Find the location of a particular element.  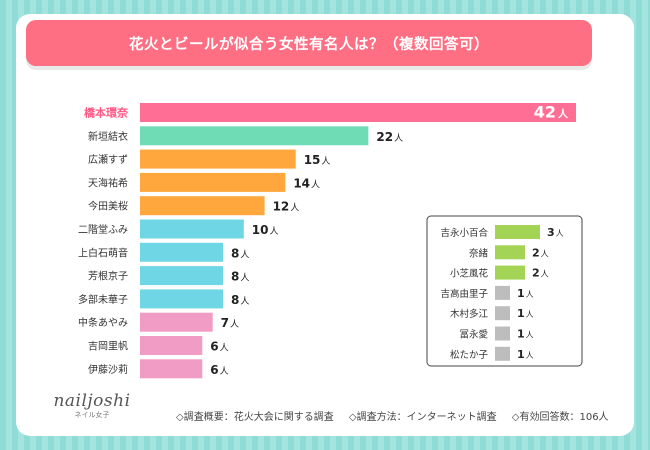

inset-bar-label: 木村多江 is located at coordinates (469, 314).